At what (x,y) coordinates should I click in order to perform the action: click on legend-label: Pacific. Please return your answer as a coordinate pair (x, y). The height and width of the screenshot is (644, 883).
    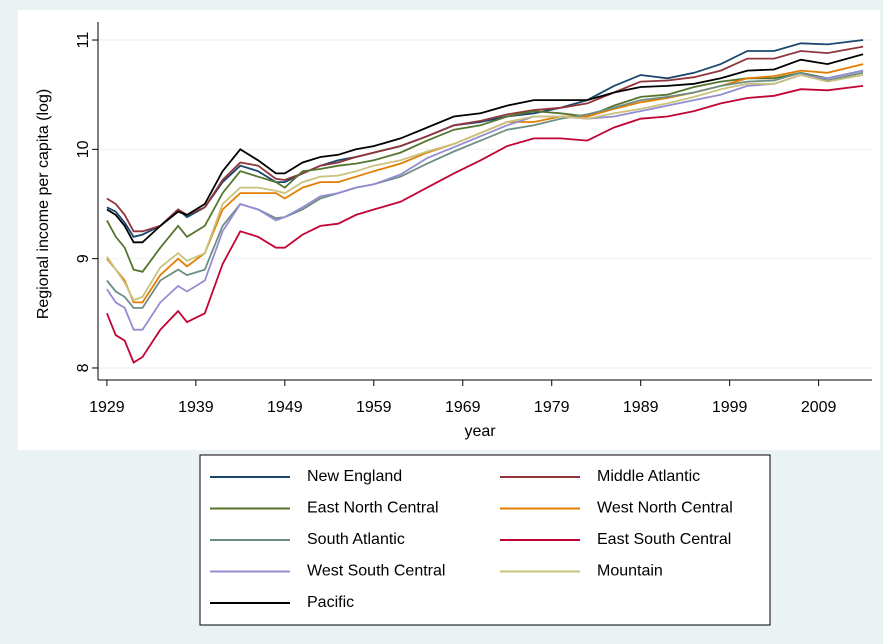
    Looking at the image, I should click on (330, 602).